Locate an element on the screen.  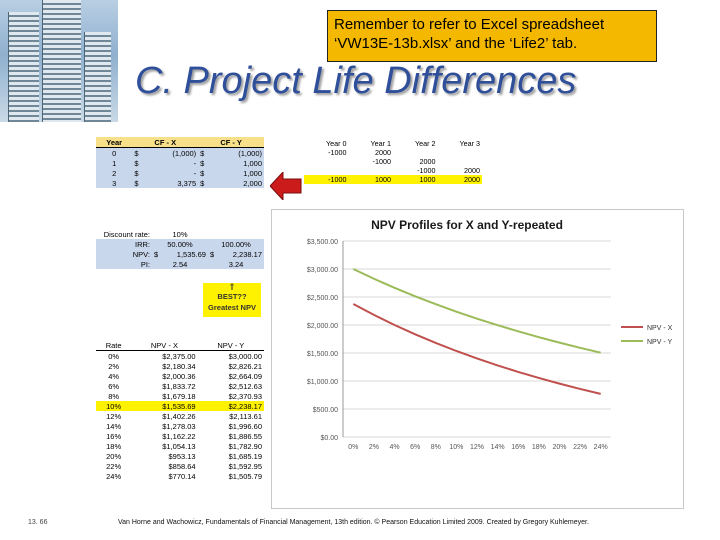
header-year-1: Year 1 is located at coordinates (370, 143).